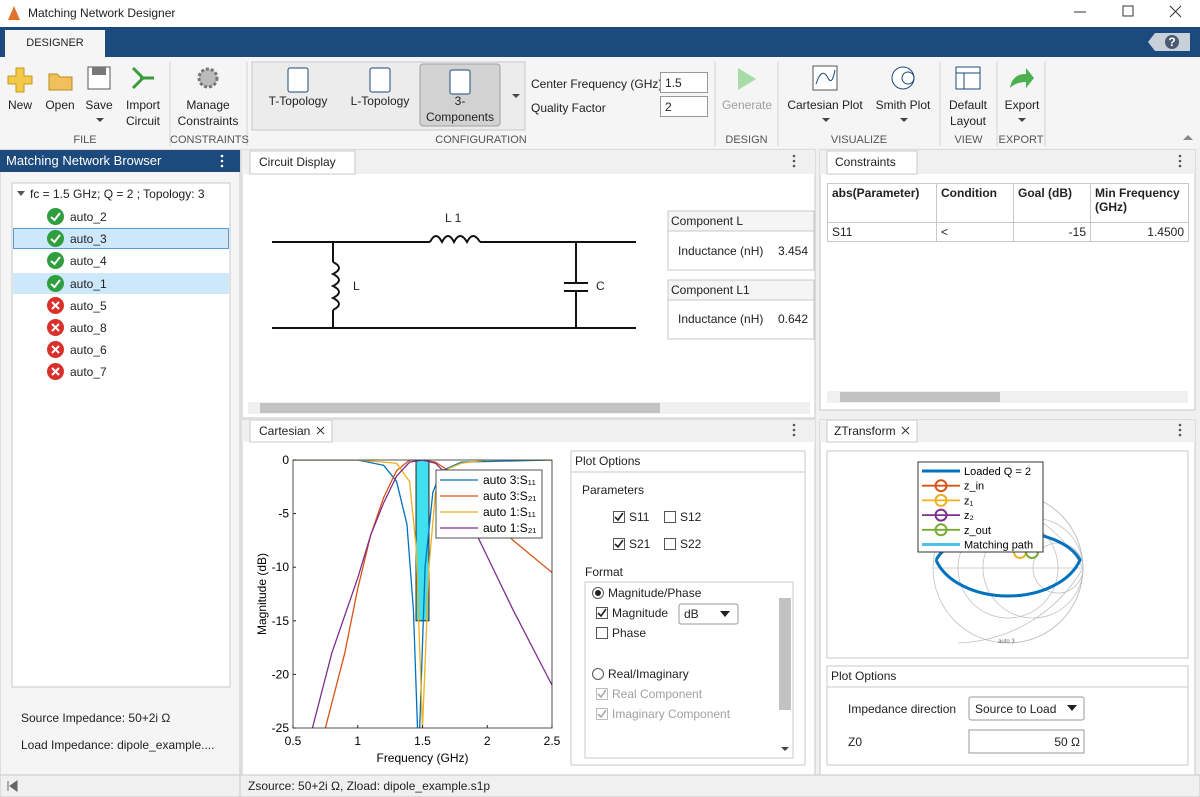  I want to click on circuit-tab, so click(302, 162).